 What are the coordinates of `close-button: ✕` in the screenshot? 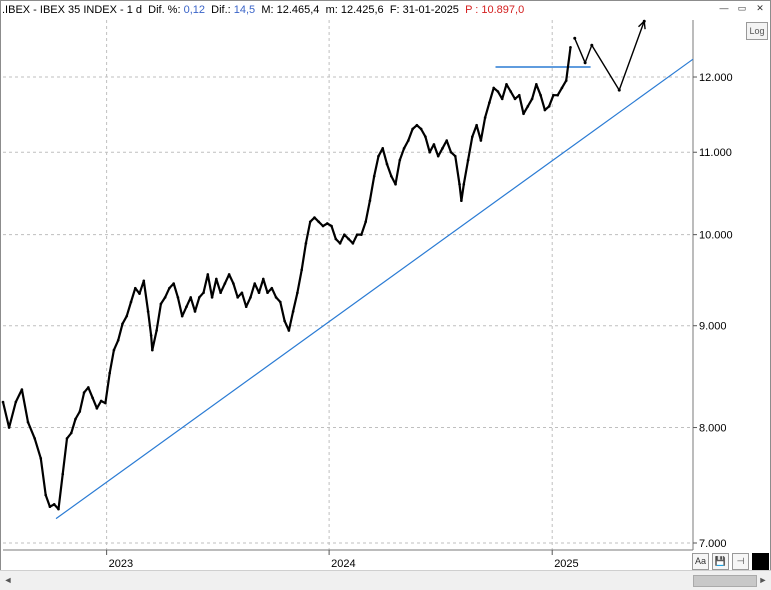 It's located at (760, 8).